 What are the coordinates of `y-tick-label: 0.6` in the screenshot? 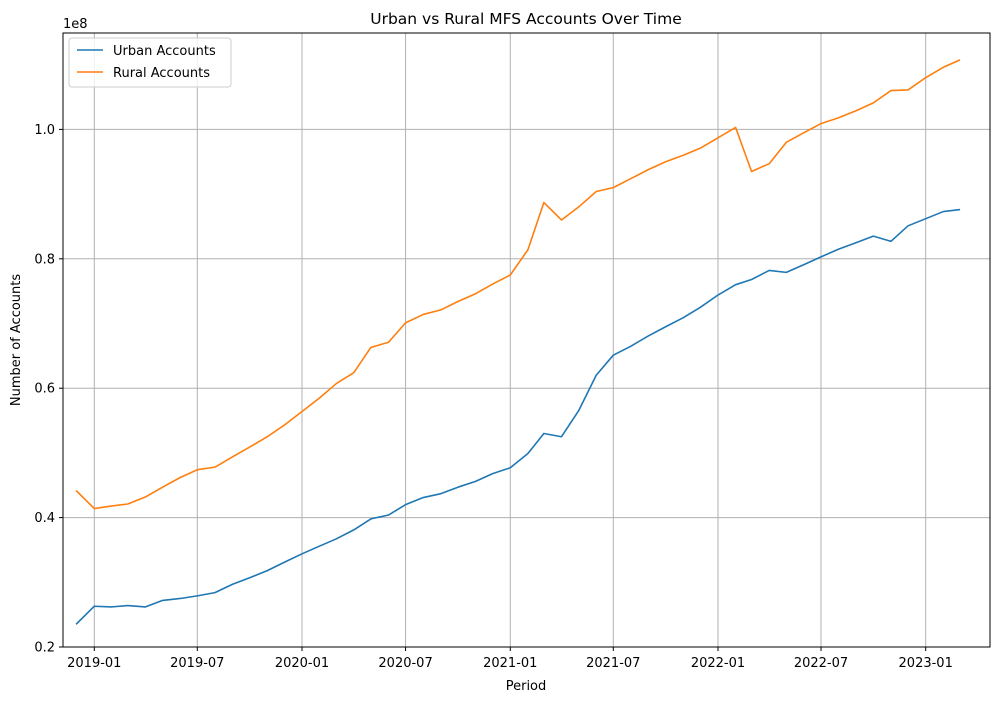 It's located at (44, 389).